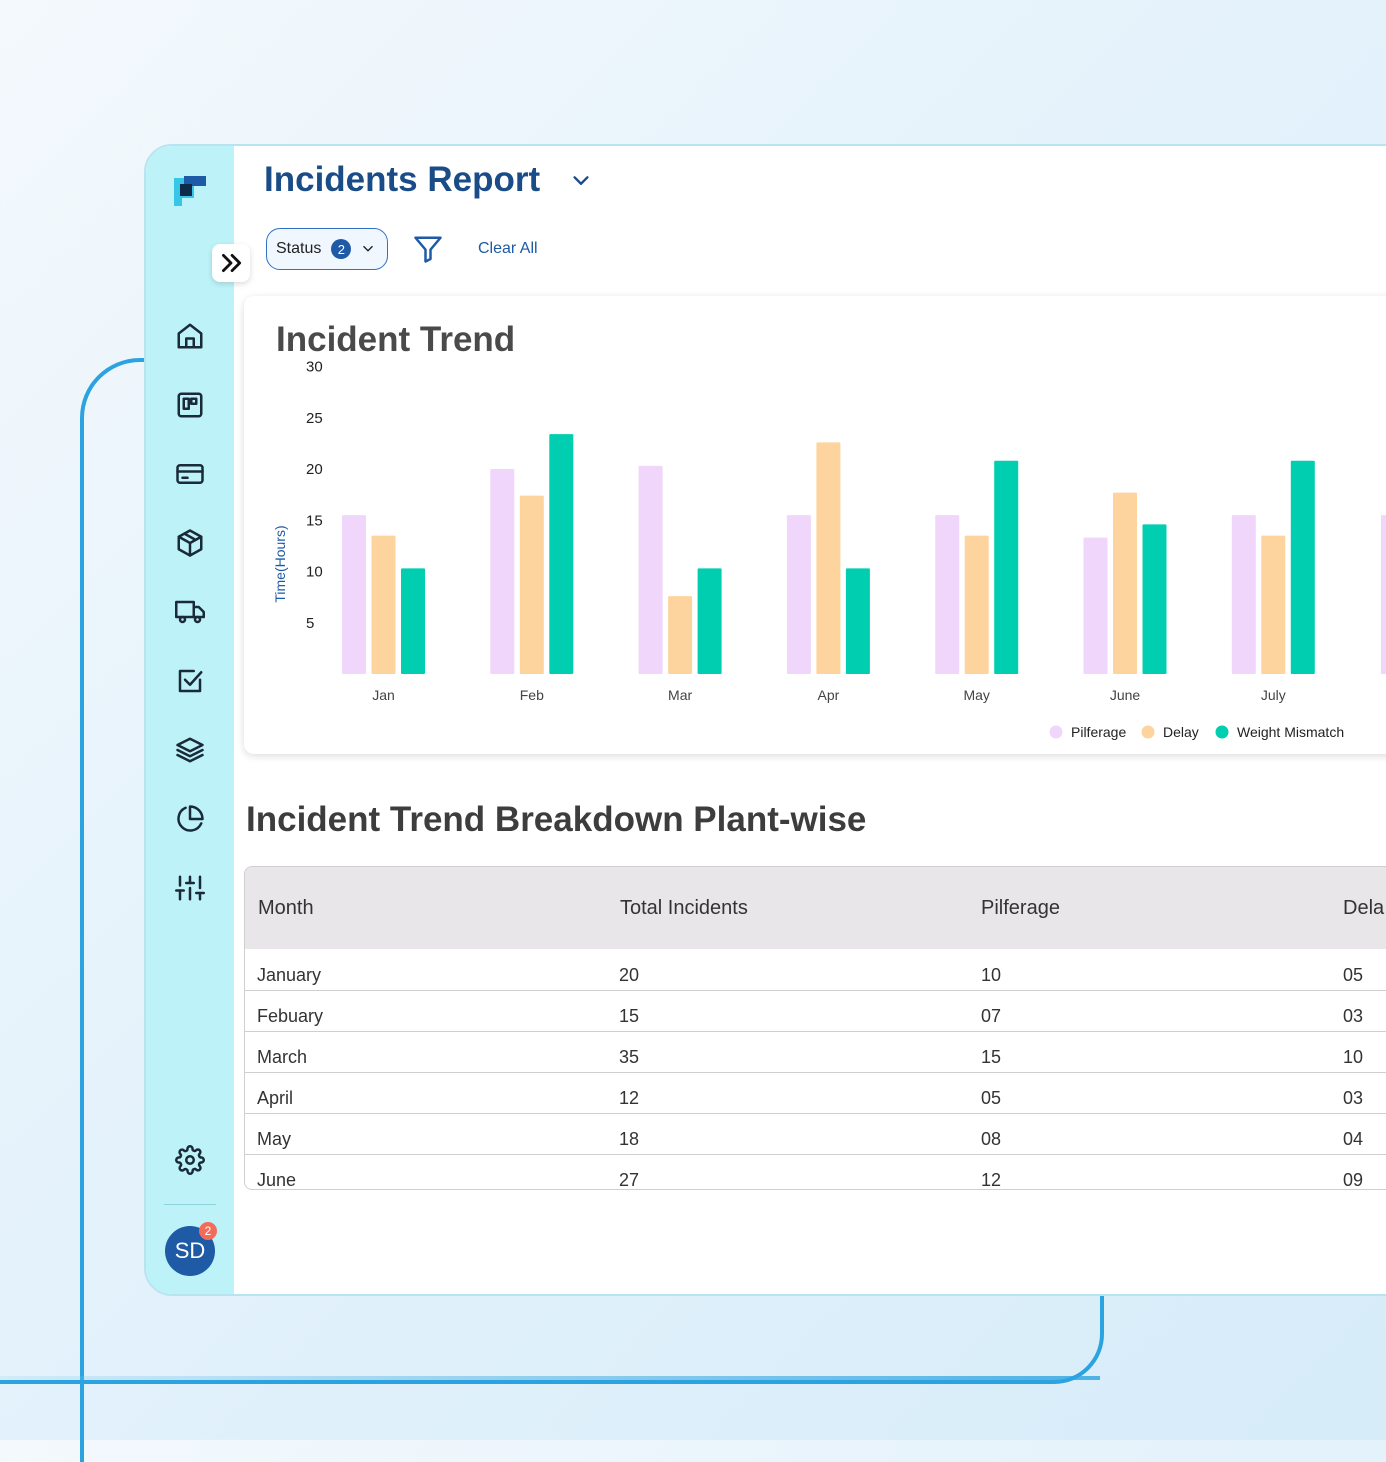 The image size is (1386, 1462). I want to click on table-cell: 18, so click(629, 1139).